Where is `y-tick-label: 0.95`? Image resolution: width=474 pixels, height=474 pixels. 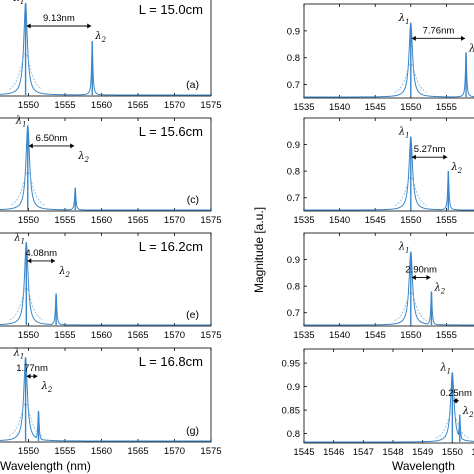
y-tick-label: 0.95 is located at coordinates (291, 364).